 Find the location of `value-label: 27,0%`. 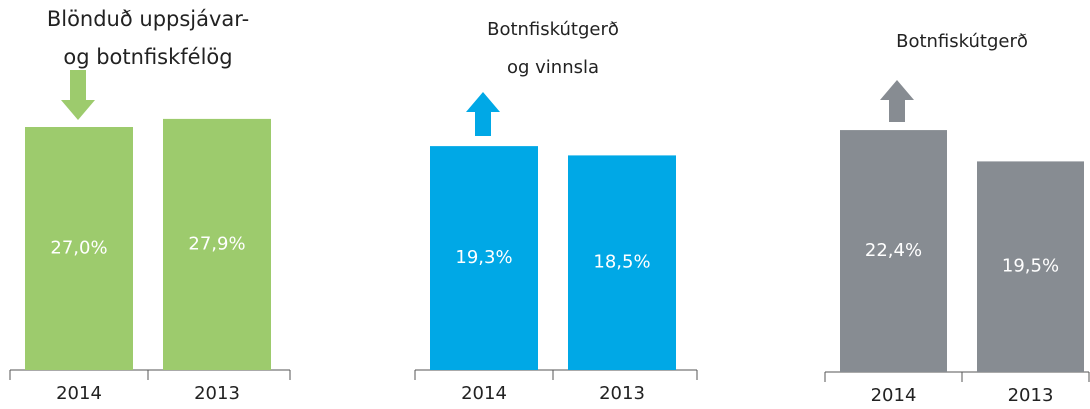

value-label: 27,0% is located at coordinates (78, 248).